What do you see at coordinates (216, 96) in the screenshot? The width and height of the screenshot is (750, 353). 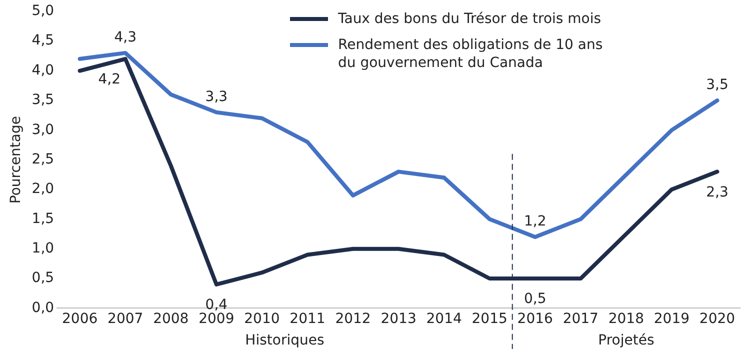 I see `data-label: 3,3` at bounding box center [216, 96].